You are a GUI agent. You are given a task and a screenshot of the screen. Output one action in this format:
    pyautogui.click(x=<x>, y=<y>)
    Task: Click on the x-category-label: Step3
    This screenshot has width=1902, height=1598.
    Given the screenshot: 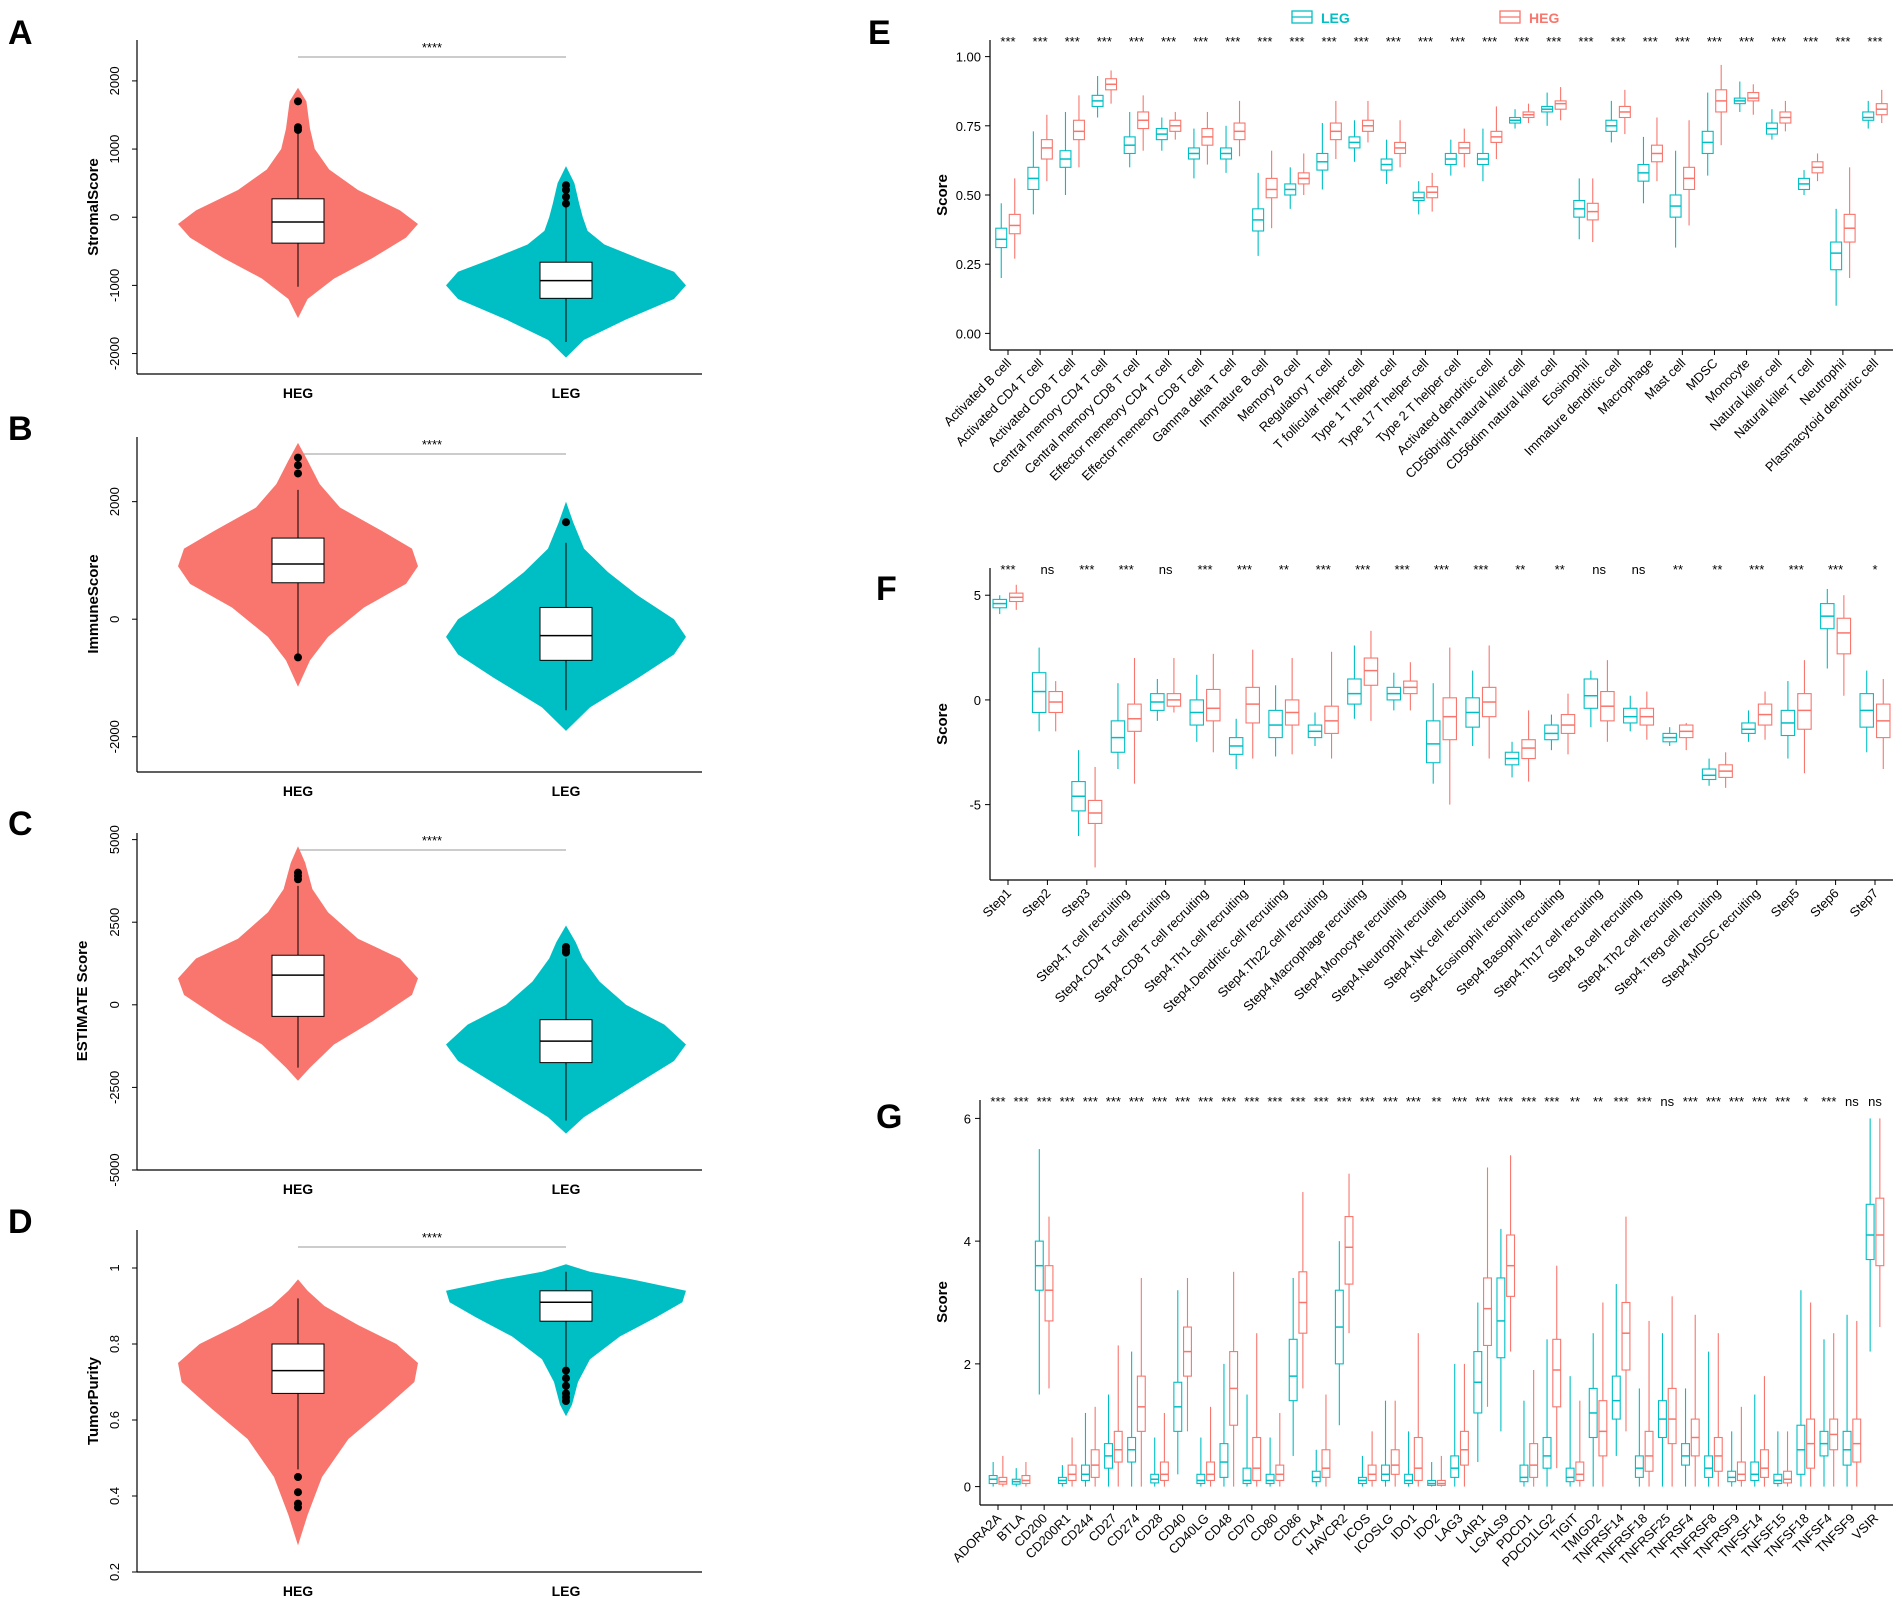 What is the action you would take?
    pyautogui.click(x=1075, y=903)
    